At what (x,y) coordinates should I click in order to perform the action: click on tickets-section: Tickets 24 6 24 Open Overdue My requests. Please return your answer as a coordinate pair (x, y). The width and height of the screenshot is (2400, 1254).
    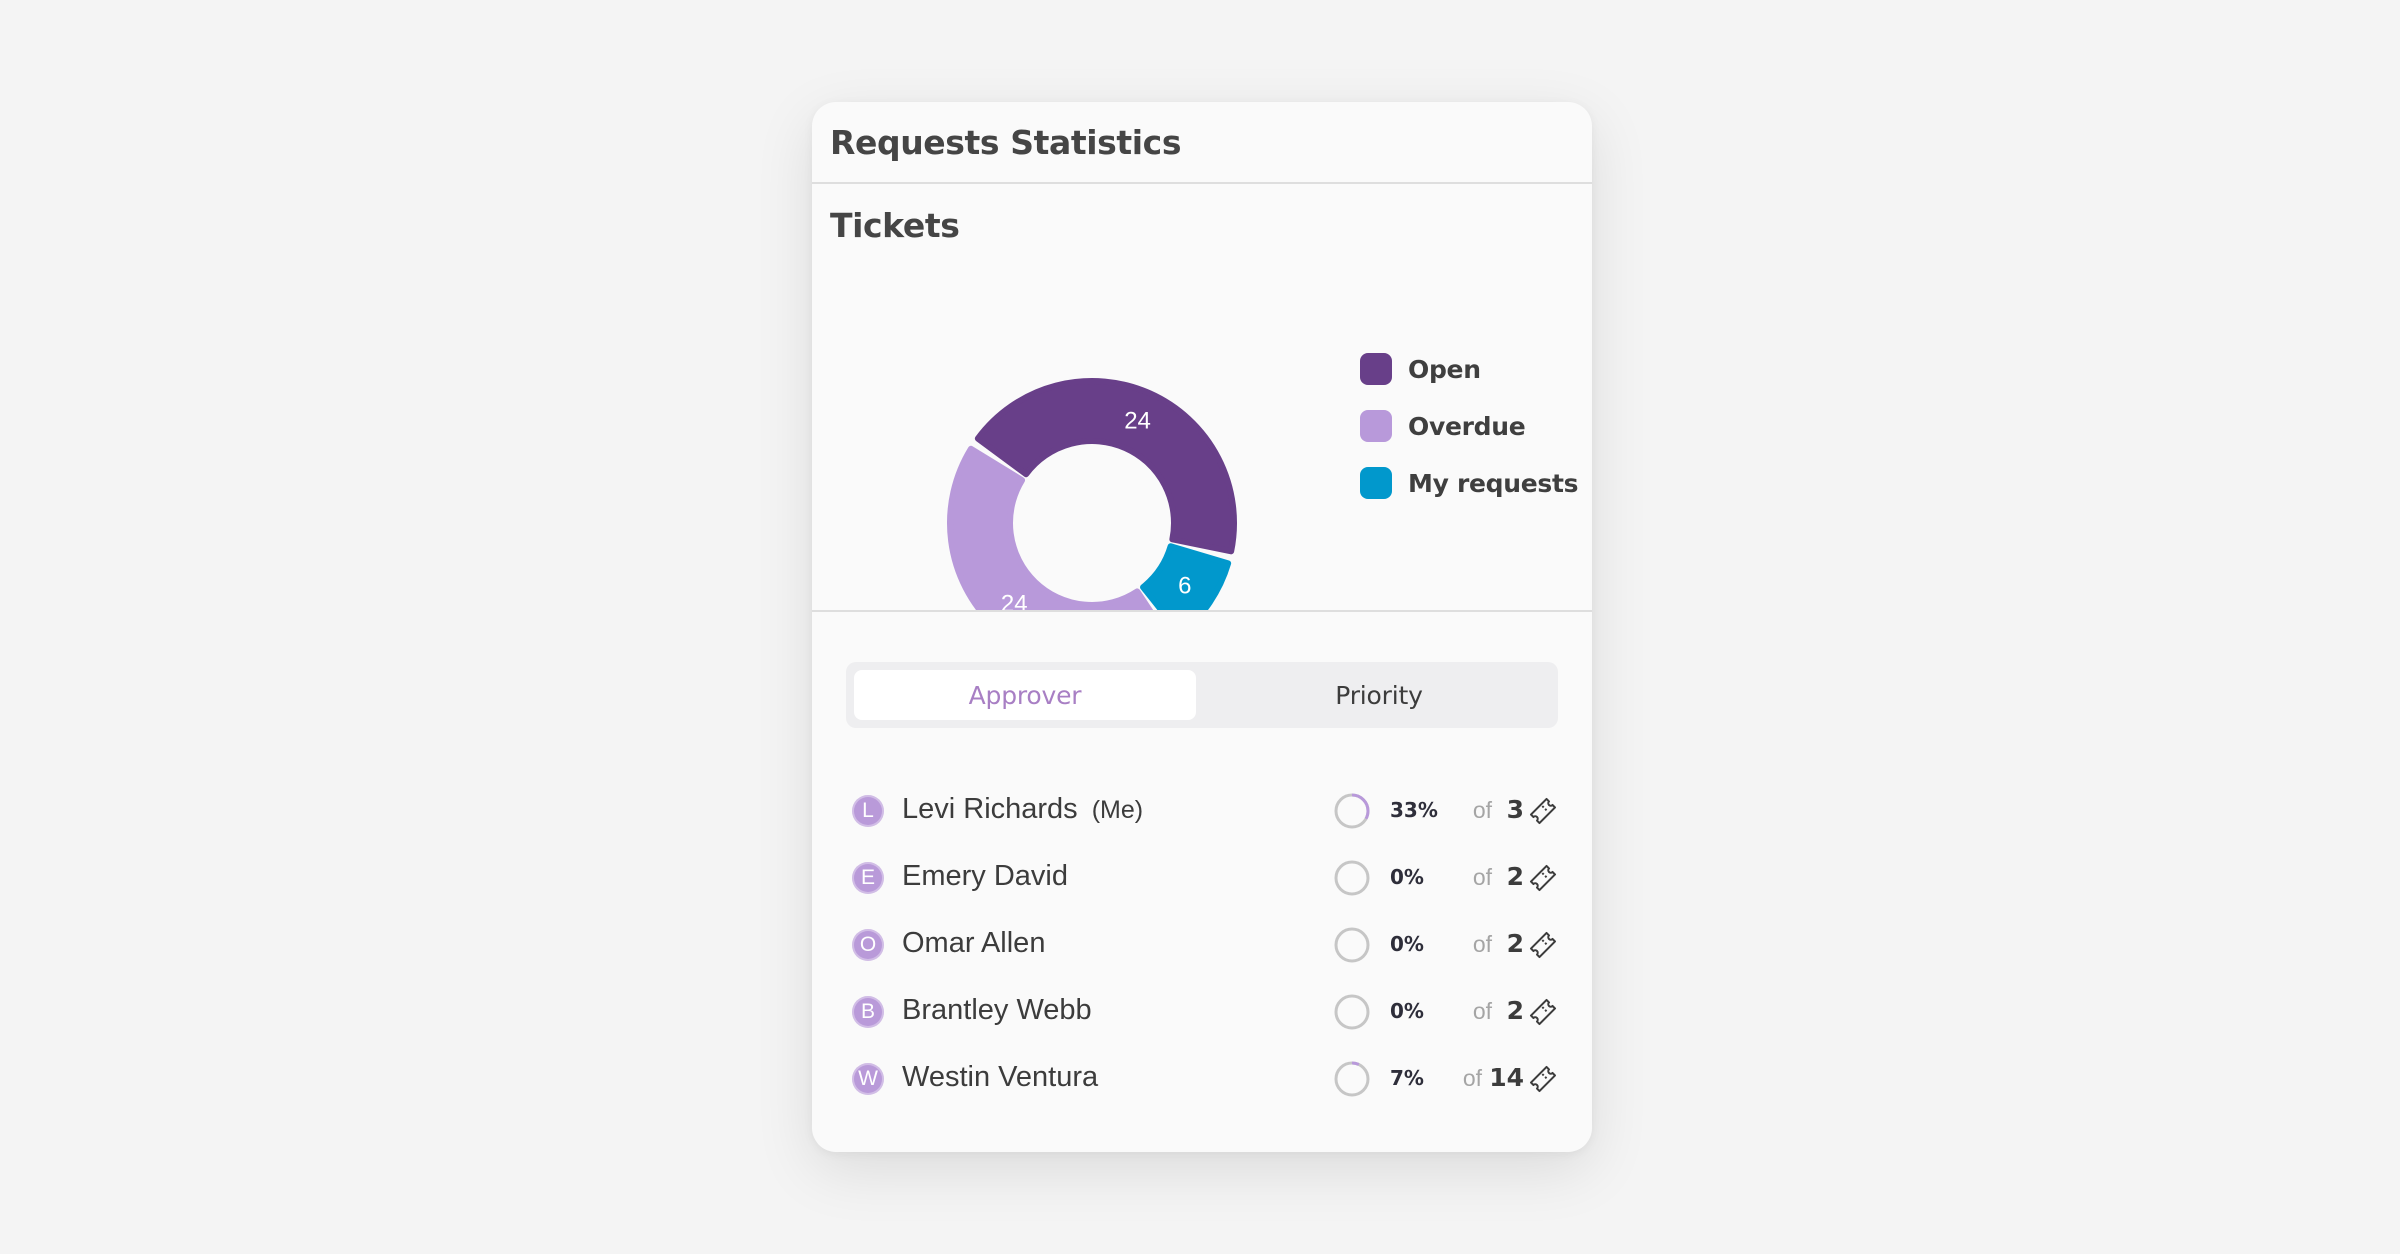
    Looking at the image, I should click on (1202, 398).